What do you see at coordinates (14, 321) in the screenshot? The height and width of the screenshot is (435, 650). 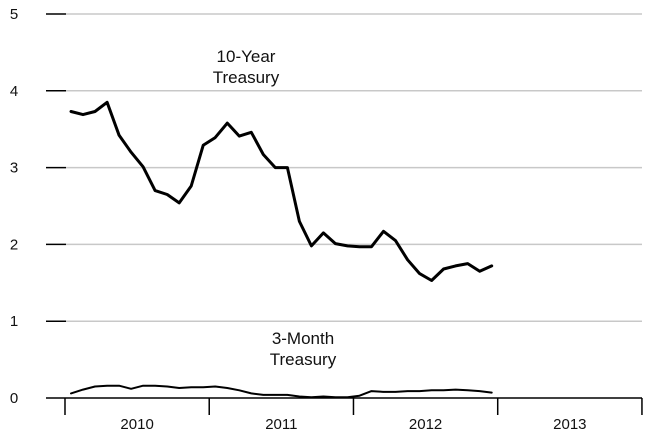 I see `y-tick-label-1: 1` at bounding box center [14, 321].